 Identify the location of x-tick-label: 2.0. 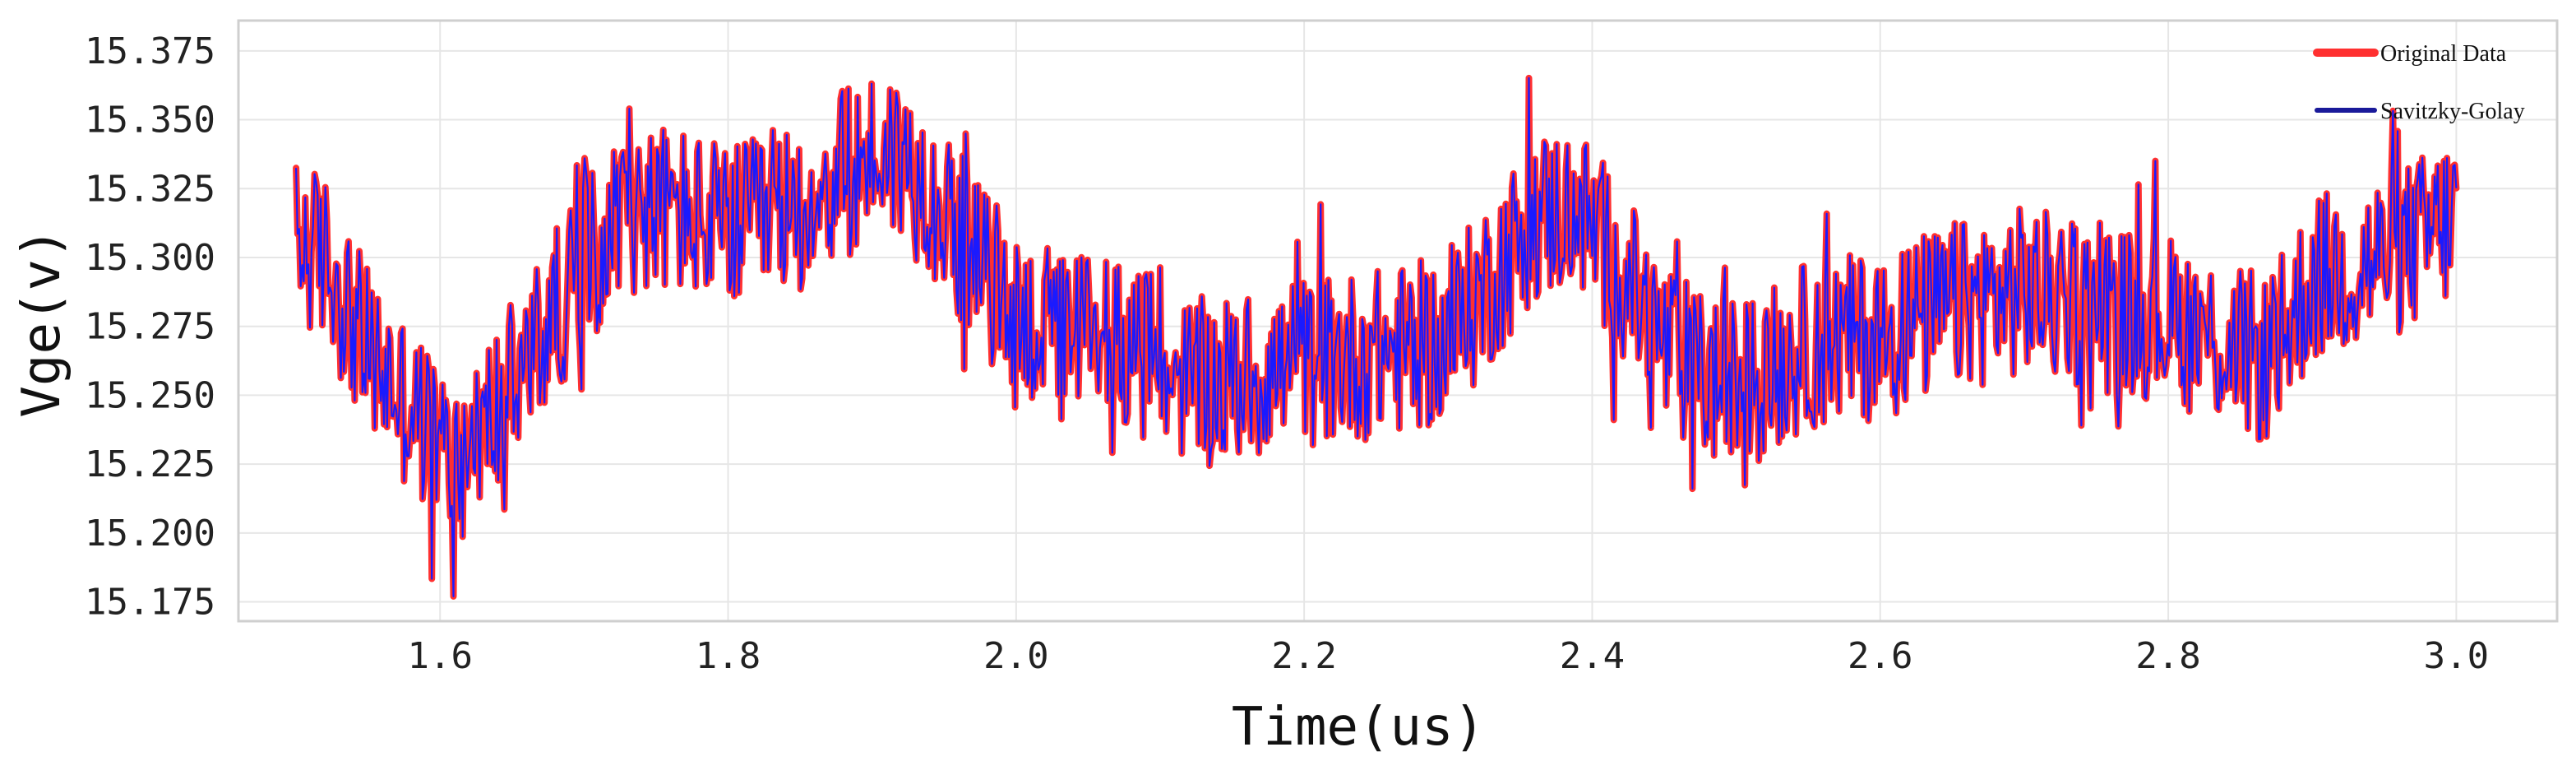
(1015, 656).